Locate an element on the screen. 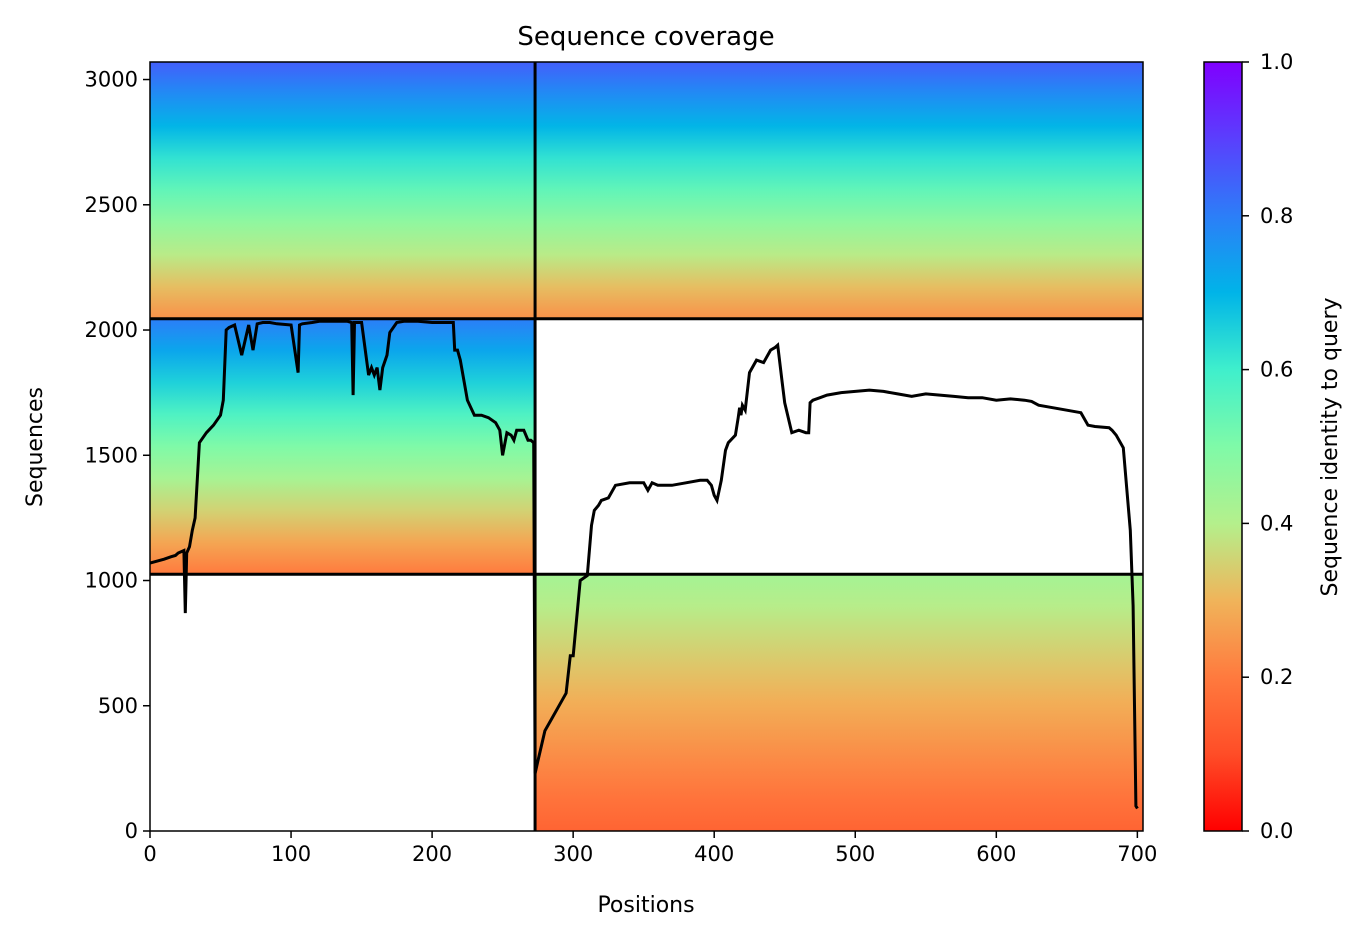  colorbar-tick-label: 0.4 is located at coordinates (1276, 523).